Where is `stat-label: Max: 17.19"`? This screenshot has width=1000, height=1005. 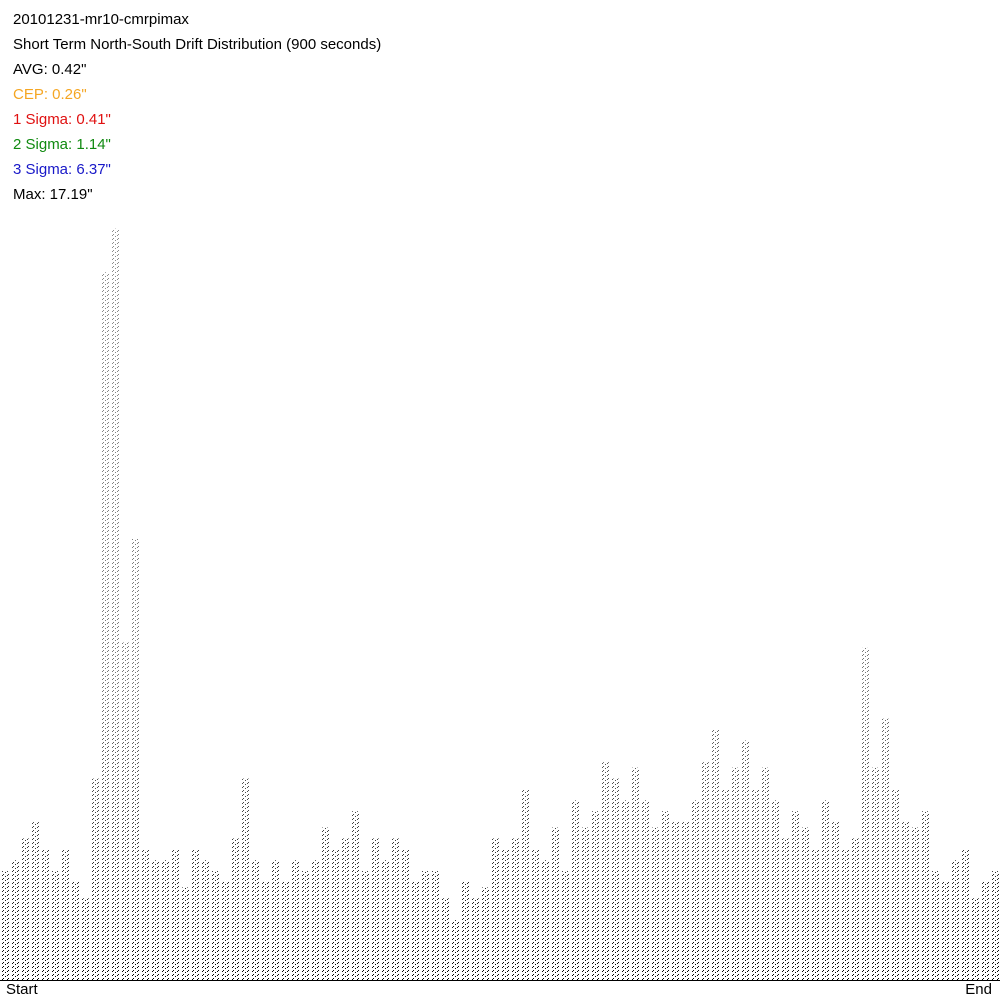
stat-label: Max: 17.19" is located at coordinates (53, 194).